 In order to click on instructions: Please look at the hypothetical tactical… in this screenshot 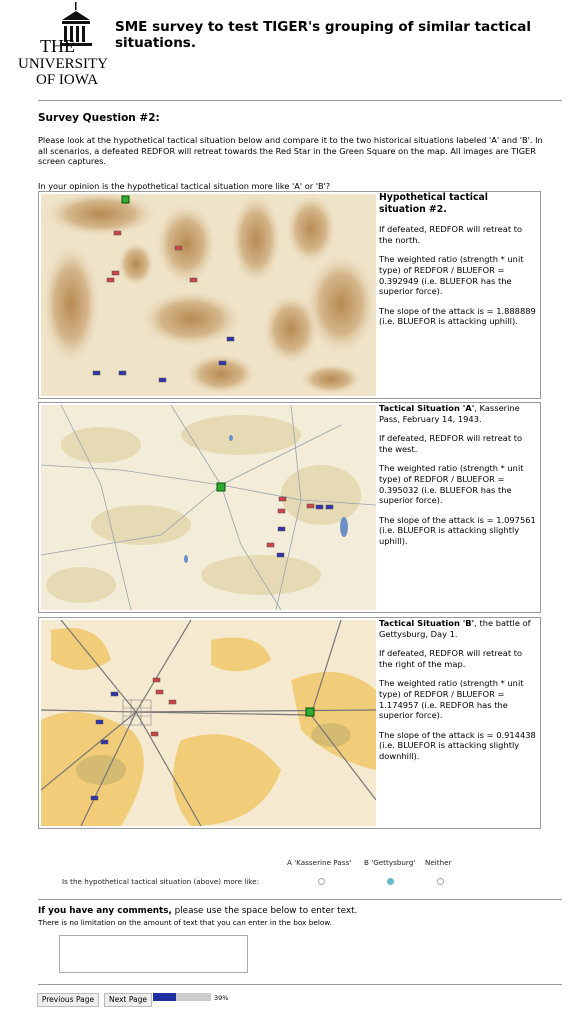, I will do `click(290, 150)`.